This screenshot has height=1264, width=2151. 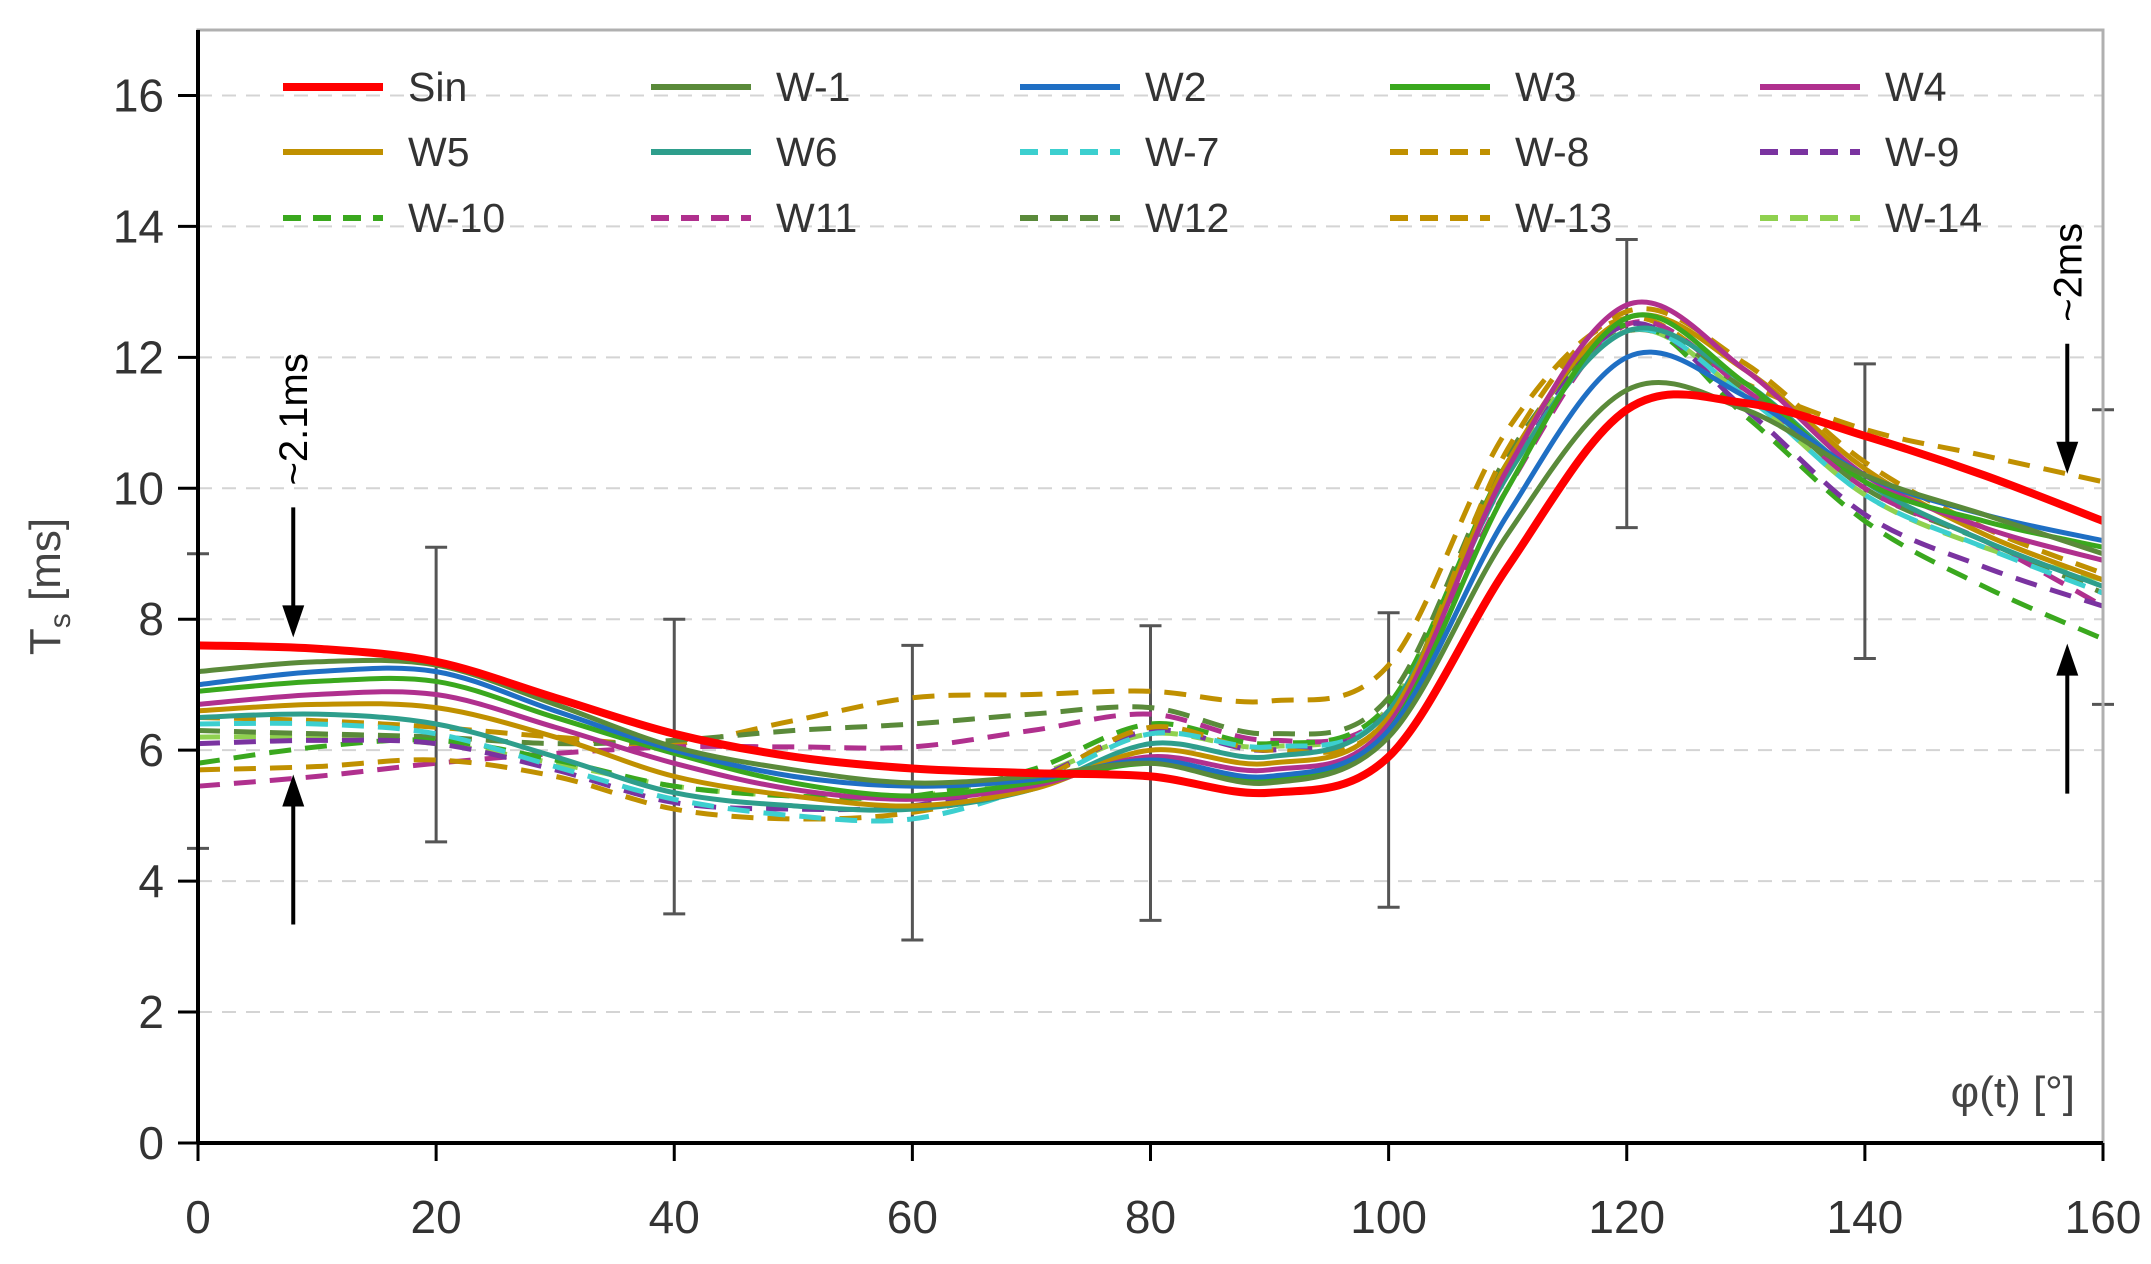 I want to click on legend-label-sin: Sin, so click(x=437, y=87).